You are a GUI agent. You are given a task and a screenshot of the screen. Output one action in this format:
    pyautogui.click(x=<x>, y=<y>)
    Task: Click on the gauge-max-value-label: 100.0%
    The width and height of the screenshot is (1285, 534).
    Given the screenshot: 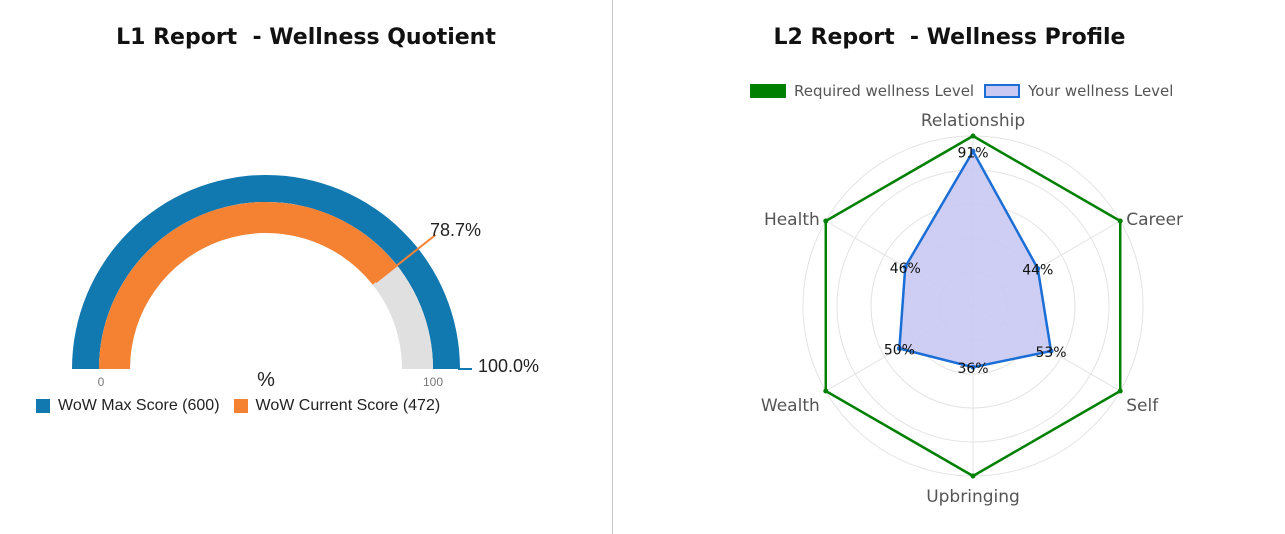 What is the action you would take?
    pyautogui.click(x=508, y=366)
    